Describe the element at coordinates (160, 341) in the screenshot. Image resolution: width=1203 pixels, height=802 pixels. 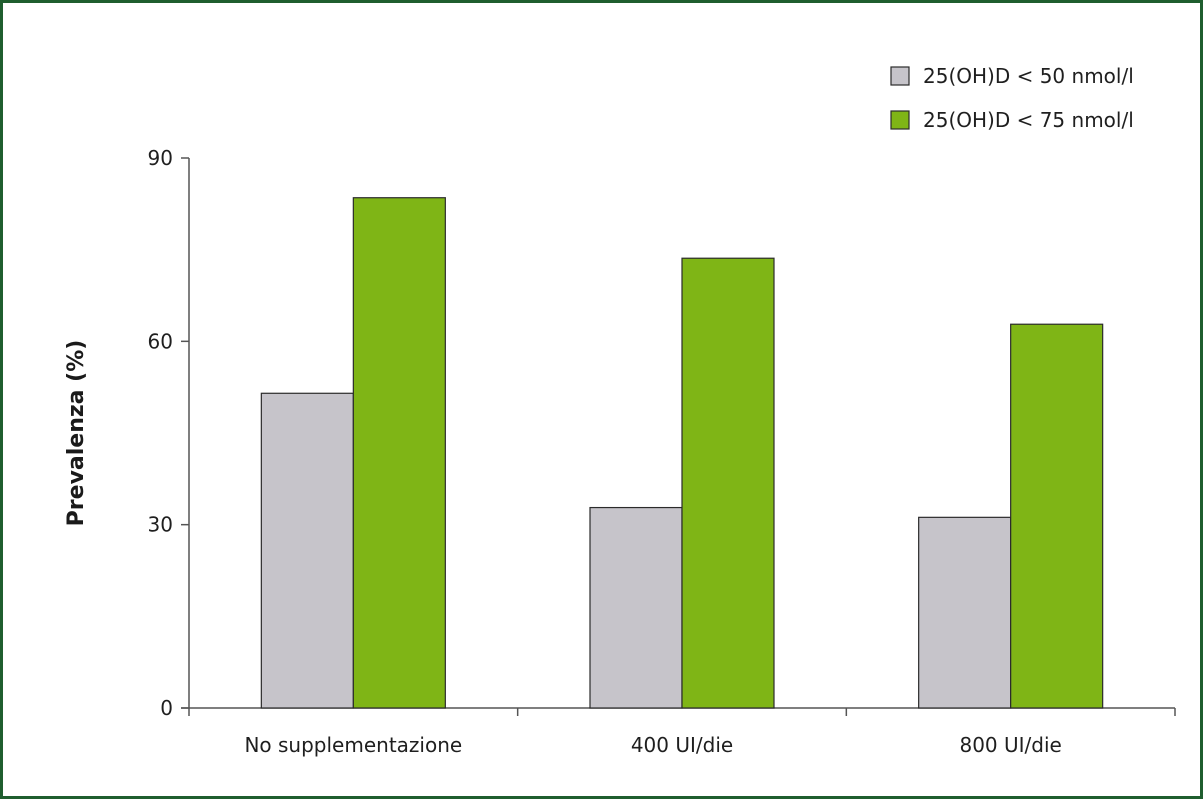
I see `y-tick-label: 60` at that location.